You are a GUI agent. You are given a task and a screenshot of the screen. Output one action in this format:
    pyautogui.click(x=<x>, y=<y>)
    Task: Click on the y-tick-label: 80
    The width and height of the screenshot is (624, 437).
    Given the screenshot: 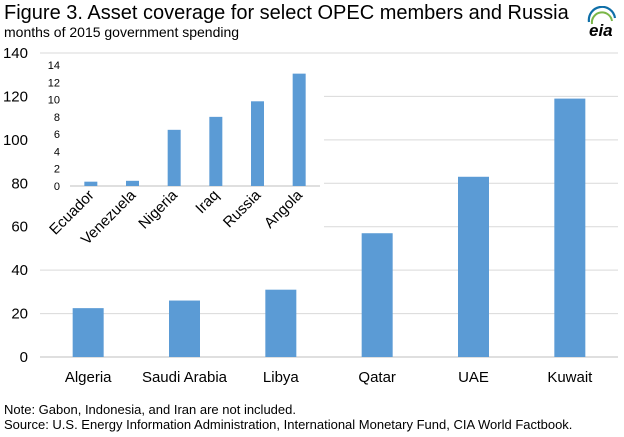 What is the action you would take?
    pyautogui.click(x=19, y=183)
    